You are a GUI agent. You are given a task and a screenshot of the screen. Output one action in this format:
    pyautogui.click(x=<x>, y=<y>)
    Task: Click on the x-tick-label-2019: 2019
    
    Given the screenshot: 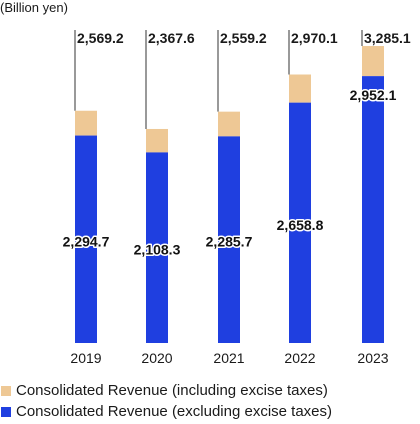 What is the action you would take?
    pyautogui.click(x=85, y=358)
    